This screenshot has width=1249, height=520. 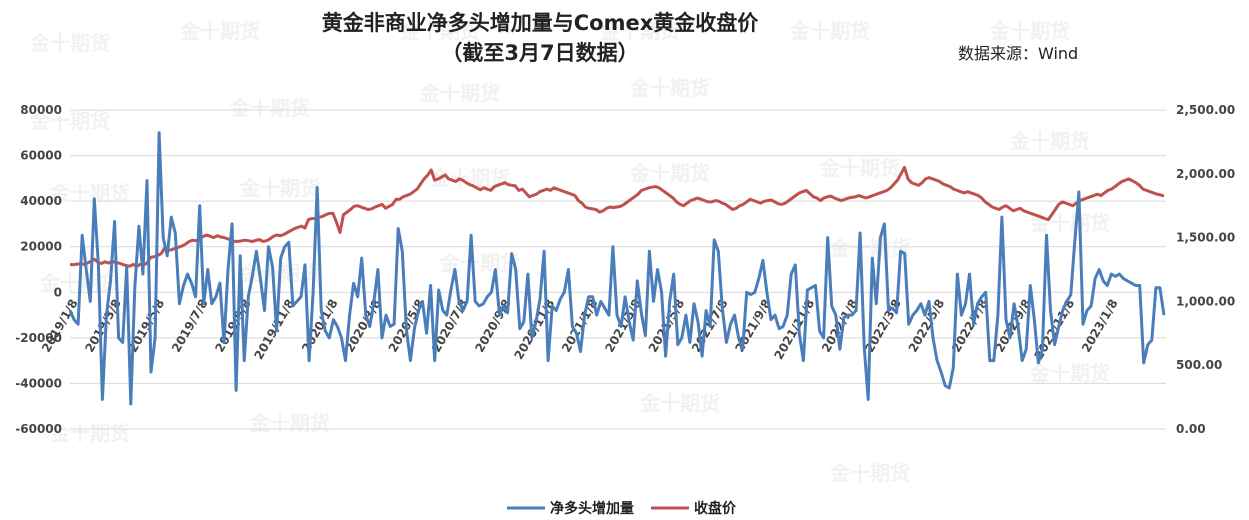 I want to click on x-tick-label: 2019/1/8, so click(x=60, y=326).